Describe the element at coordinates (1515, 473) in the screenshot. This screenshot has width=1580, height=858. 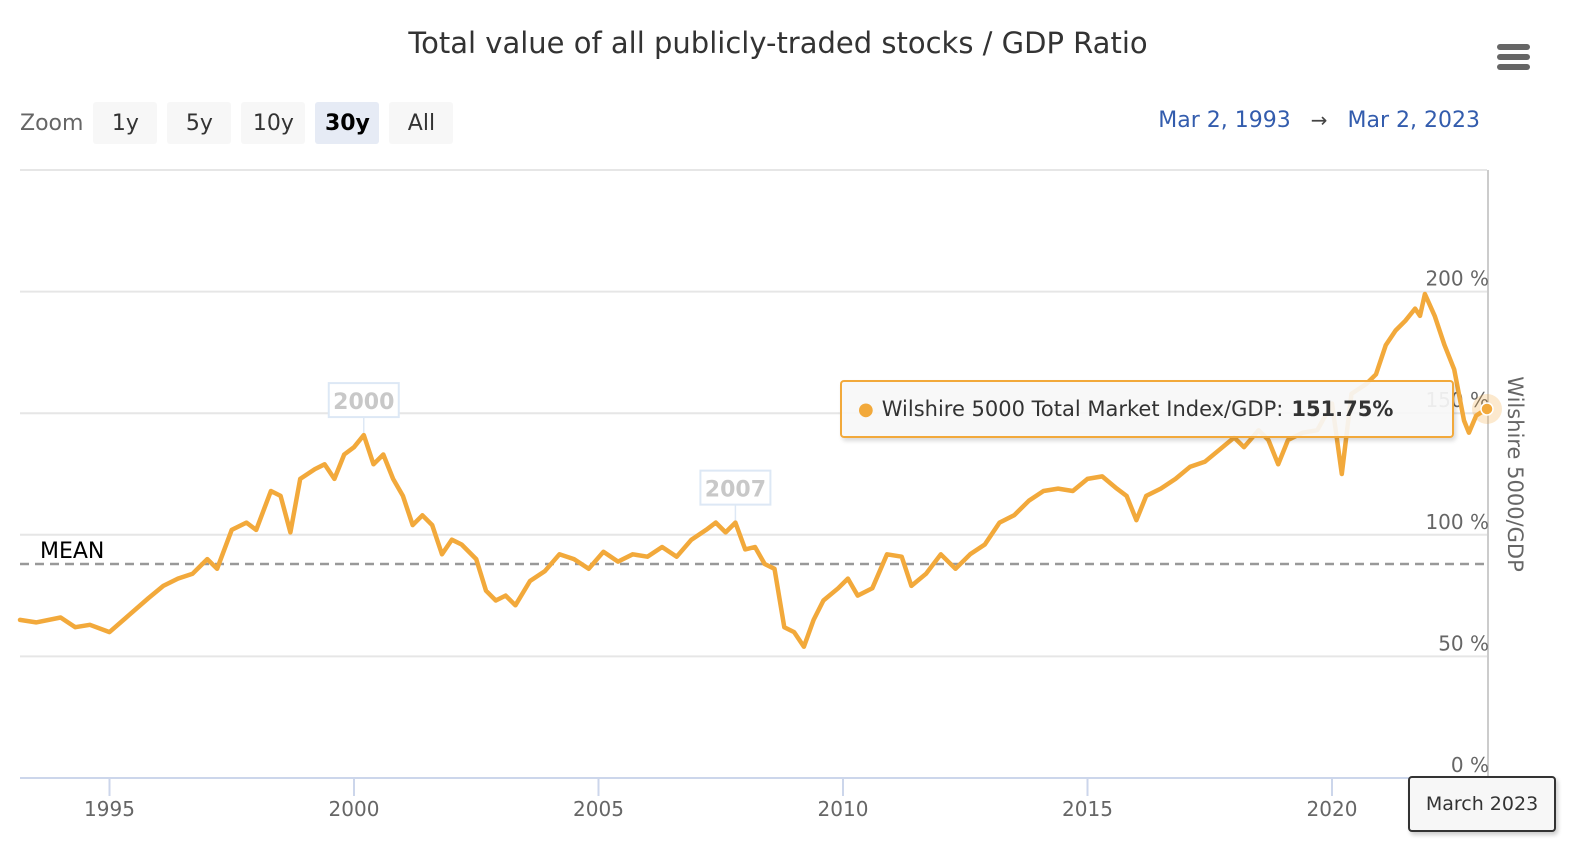
I see `y-axis-title: Wilshire 5000/GDP` at that location.